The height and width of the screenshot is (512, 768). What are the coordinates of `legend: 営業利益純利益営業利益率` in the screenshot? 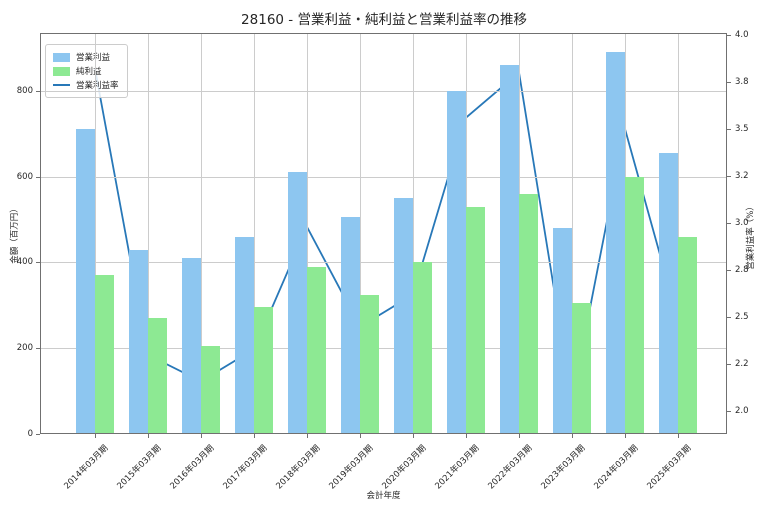 It's located at (86, 71).